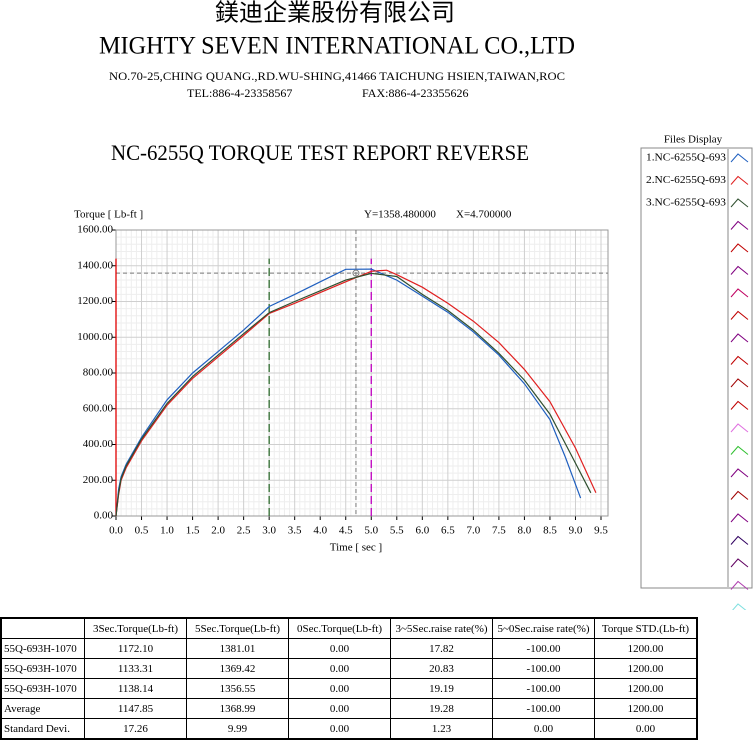 Image resolution: width=754 pixels, height=747 pixels. What do you see at coordinates (269, 531) in the screenshot?
I see `x-tick-label: 3.0` at bounding box center [269, 531].